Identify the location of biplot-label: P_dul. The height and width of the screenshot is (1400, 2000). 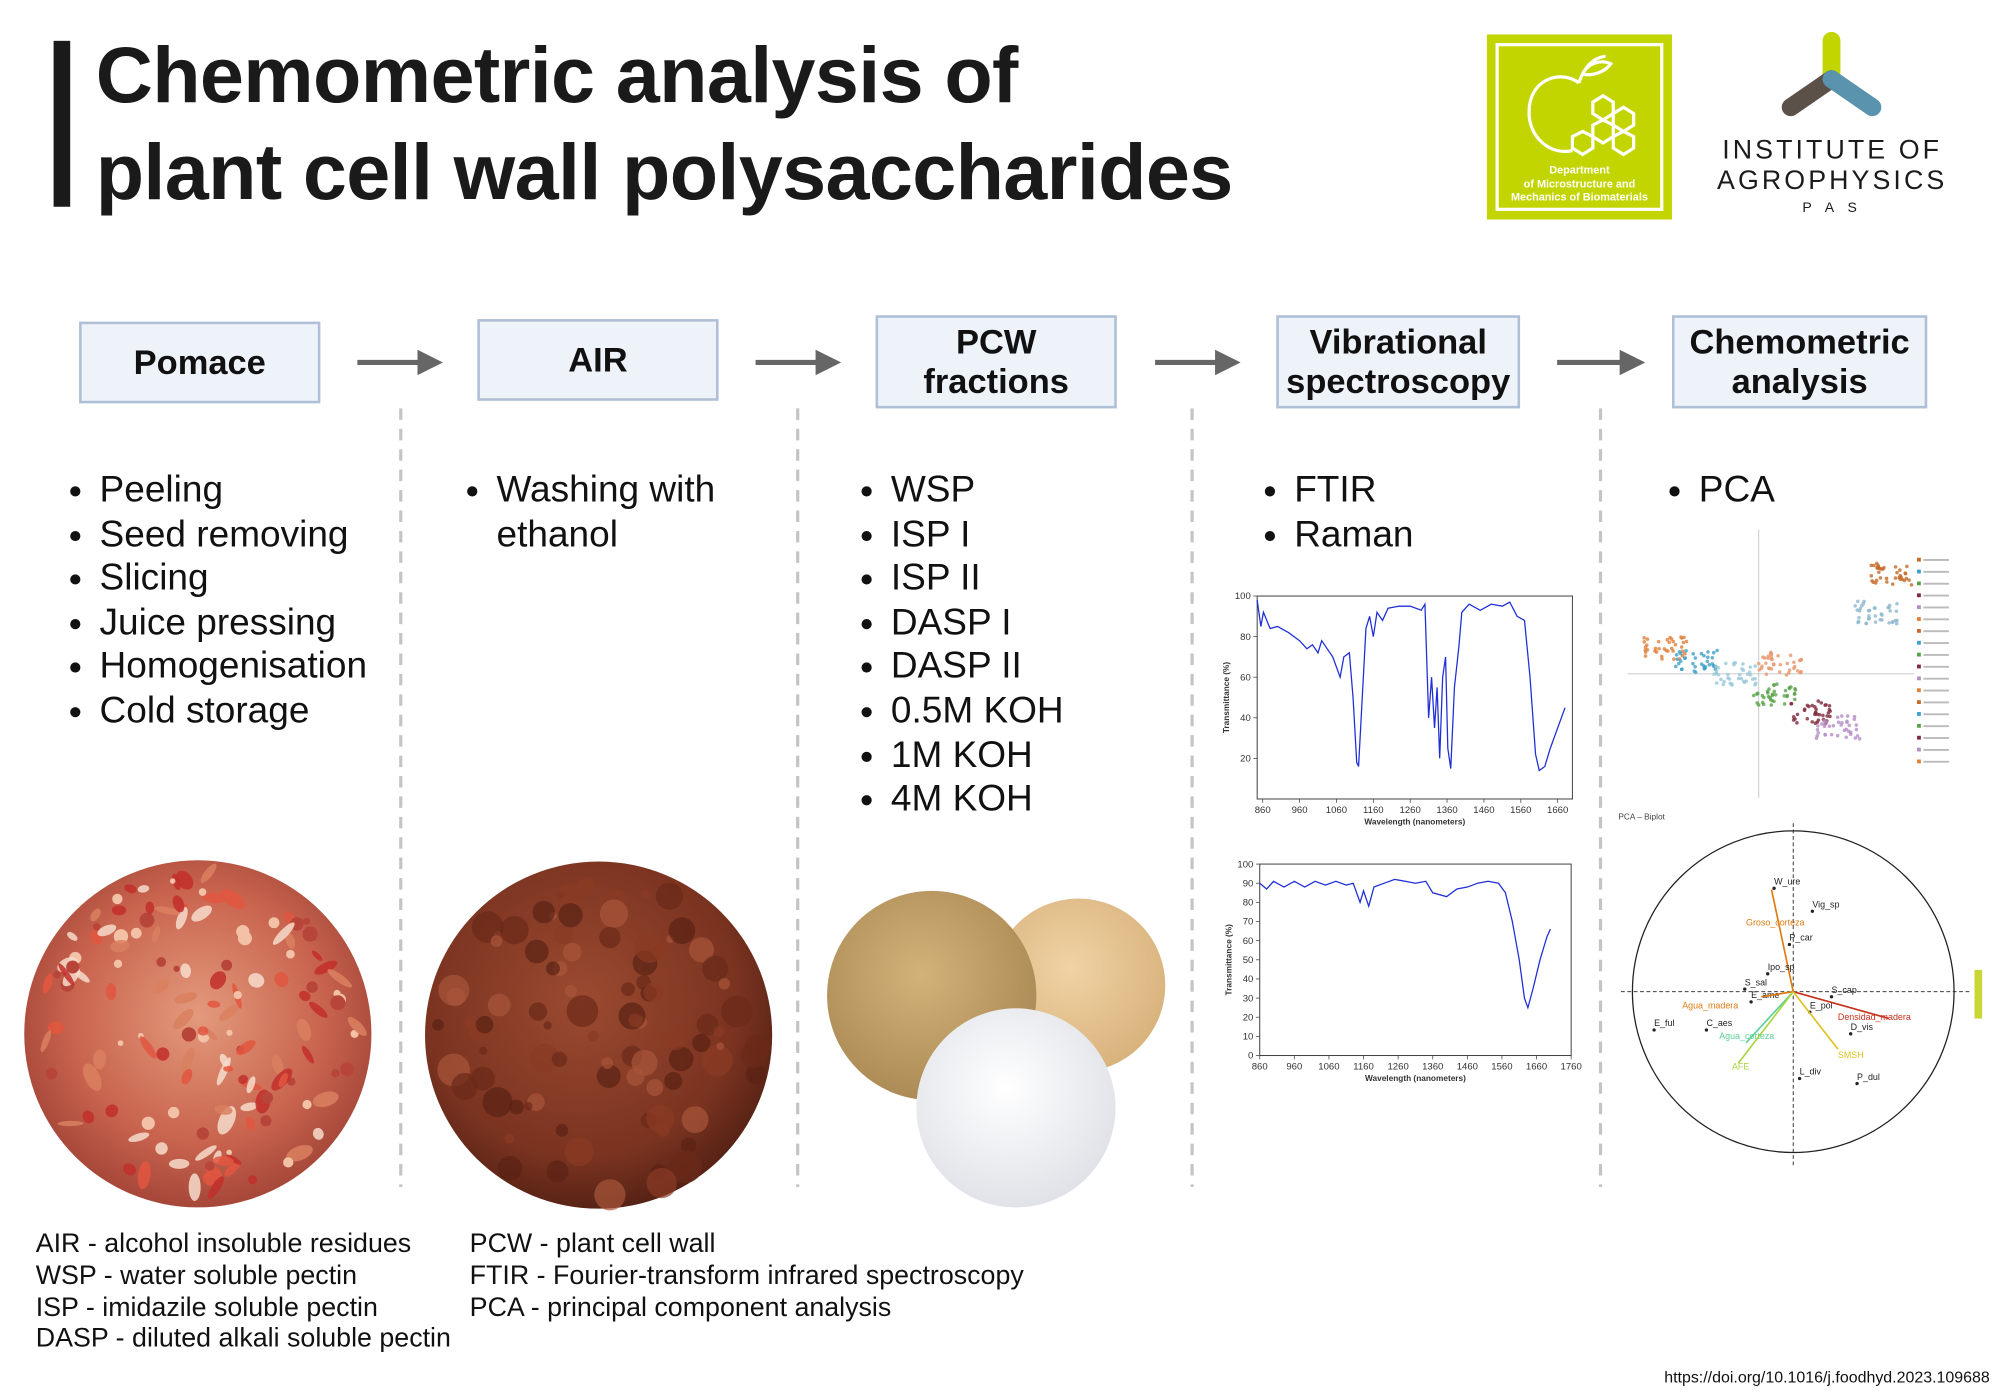
(1868, 1077).